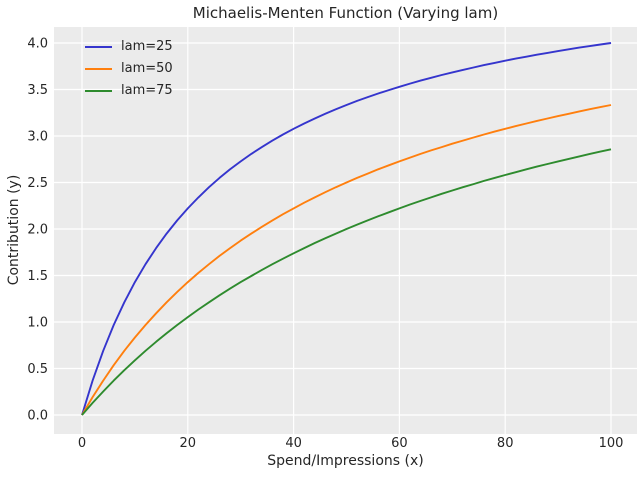  I want to click on x-tick-label-3: 60, so click(399, 443).